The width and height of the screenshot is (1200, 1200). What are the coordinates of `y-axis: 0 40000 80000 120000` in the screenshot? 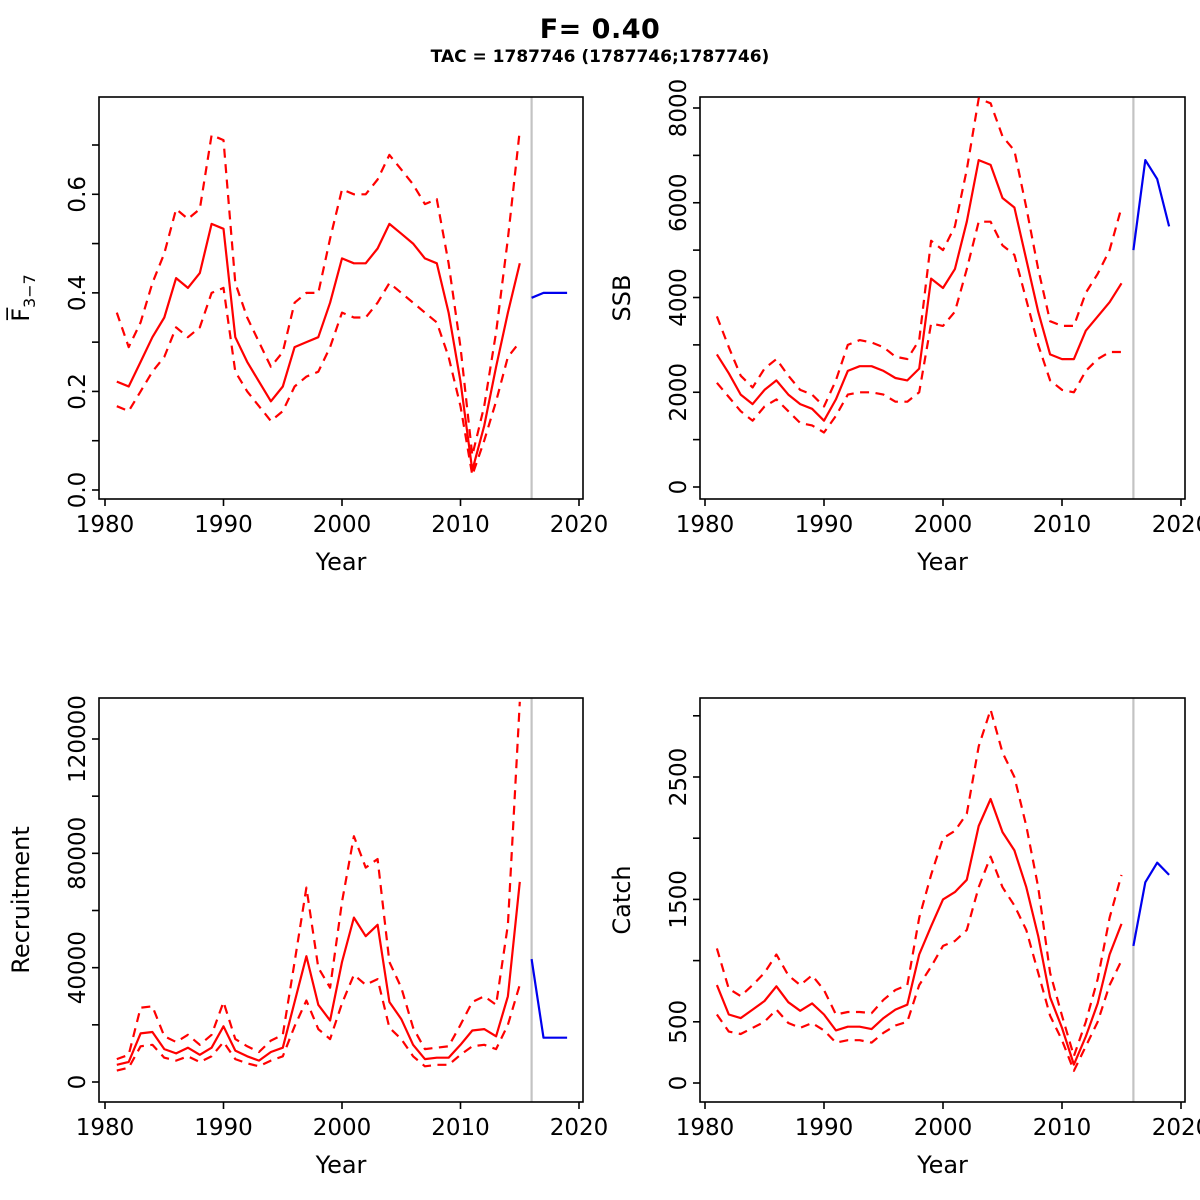 It's located at (82, 892).